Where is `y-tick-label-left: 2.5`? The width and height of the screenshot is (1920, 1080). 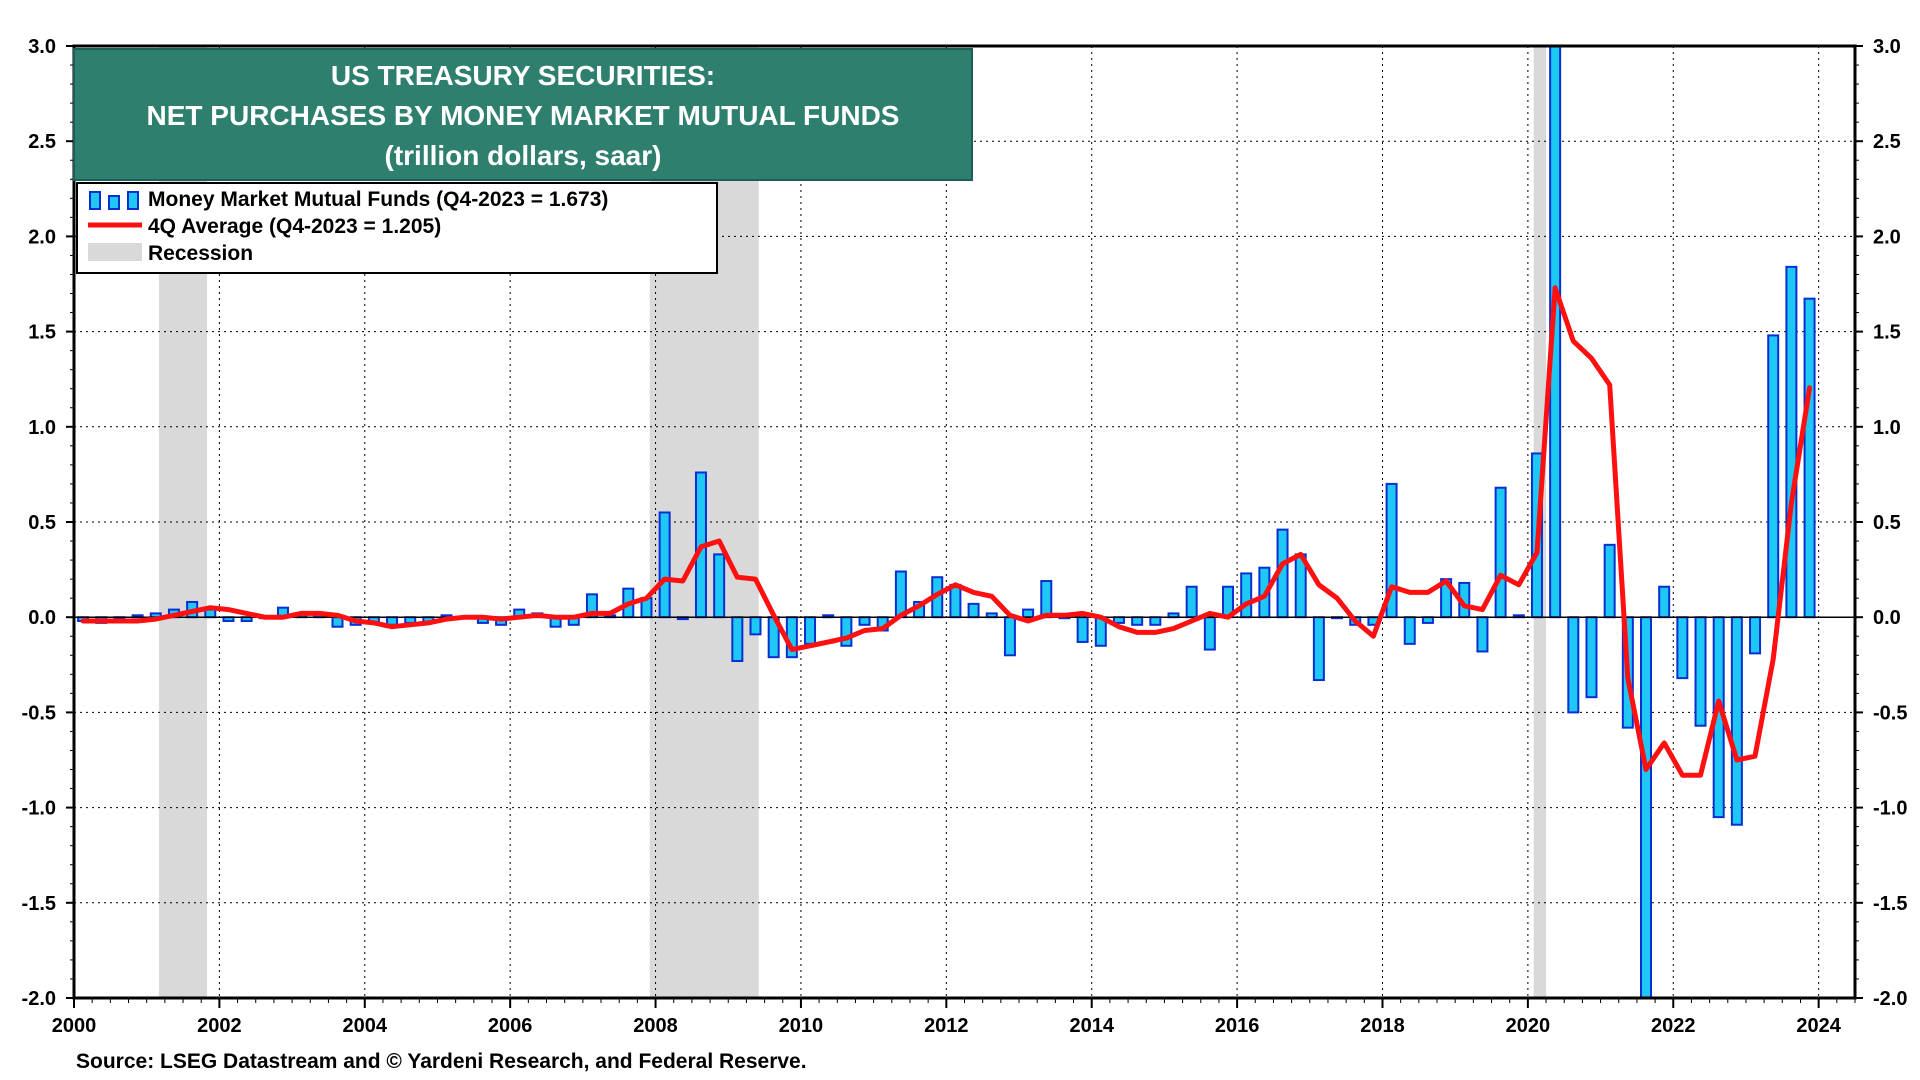 y-tick-label-left: 2.5 is located at coordinates (42, 142).